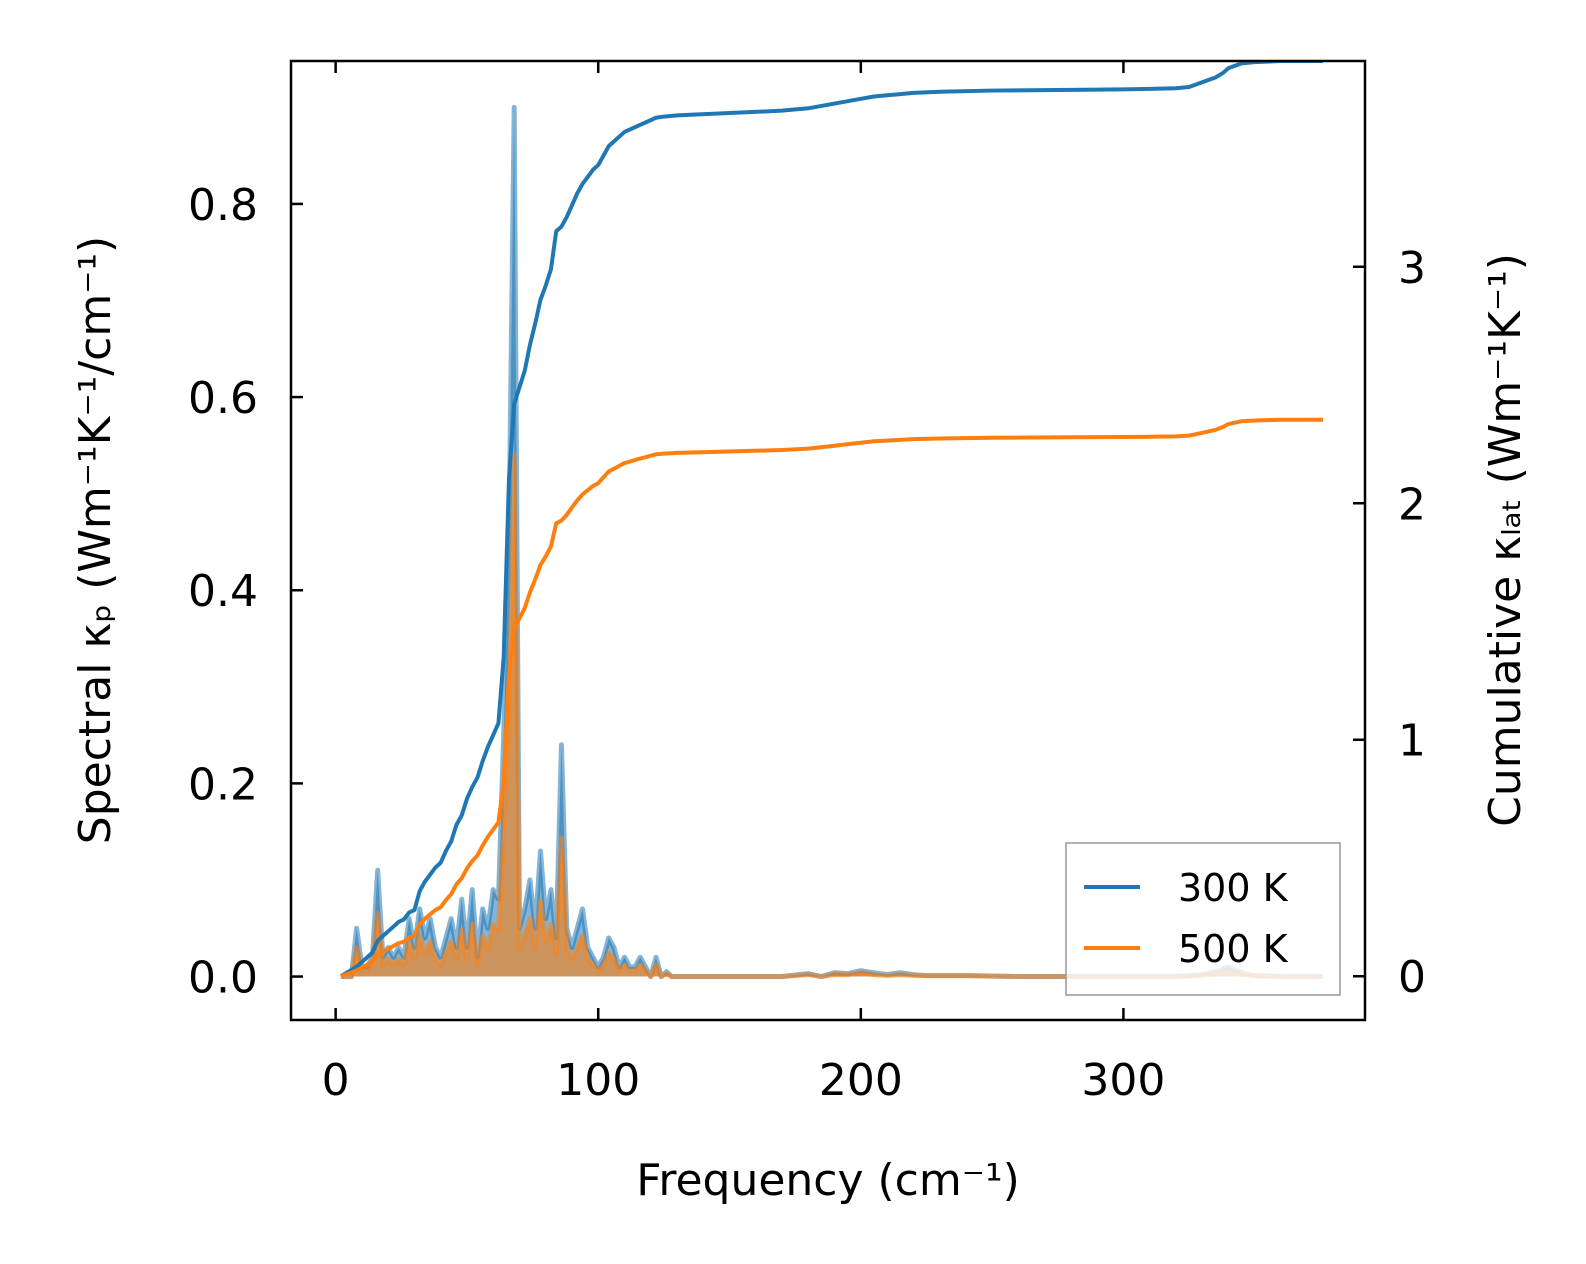 Image resolution: width=1586 pixels, height=1264 pixels. I want to click on x-axis-label: Frequency (cm⁻¹), so click(828, 1180).